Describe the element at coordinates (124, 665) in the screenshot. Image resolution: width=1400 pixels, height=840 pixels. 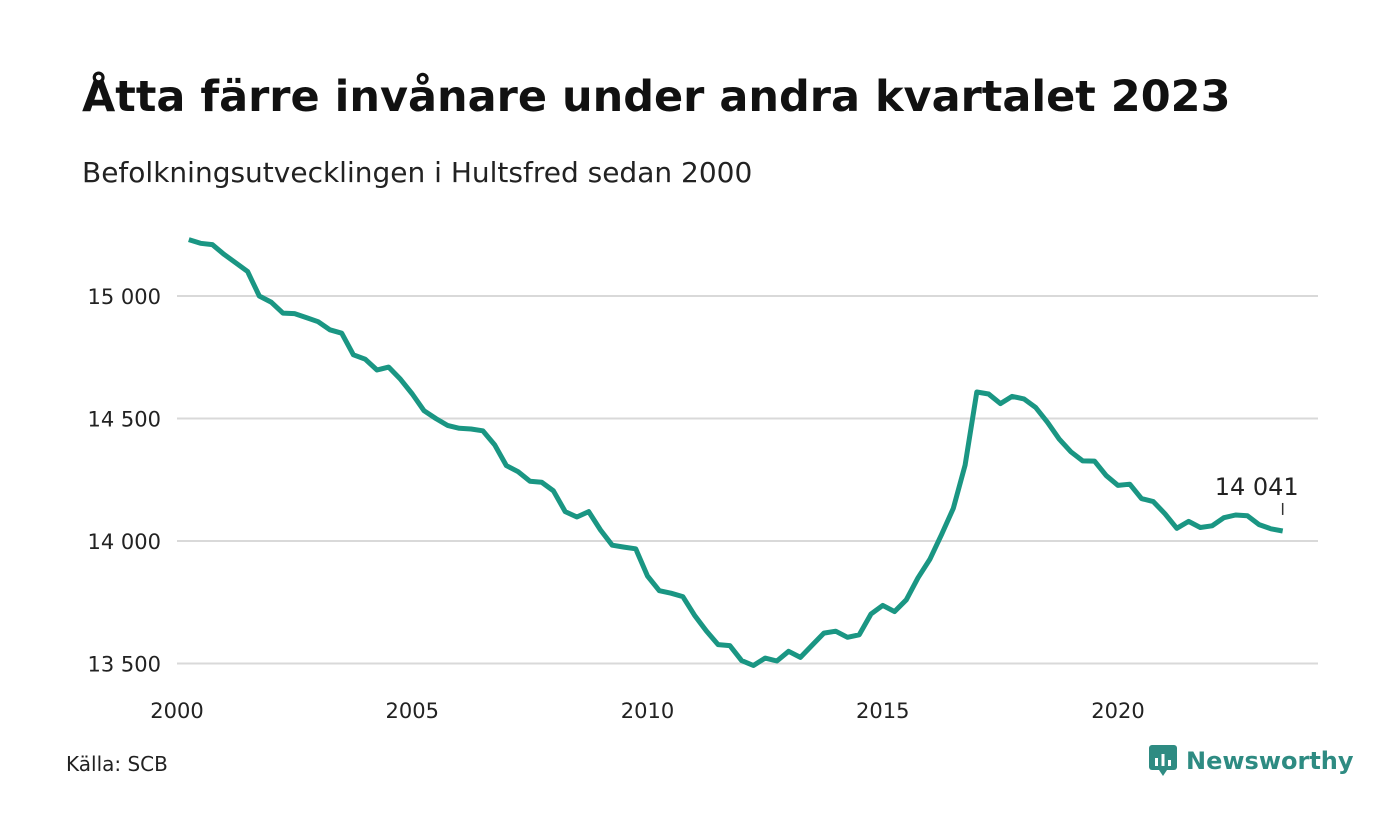
I see `y-tick-label: 13 500` at that location.